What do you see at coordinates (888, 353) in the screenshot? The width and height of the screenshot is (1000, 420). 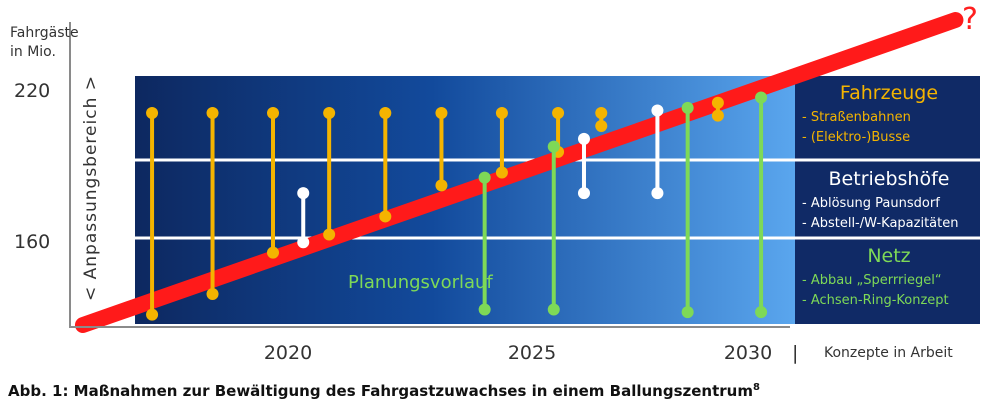 I see `x-axis-note: Konzepte in Arbeit` at bounding box center [888, 353].